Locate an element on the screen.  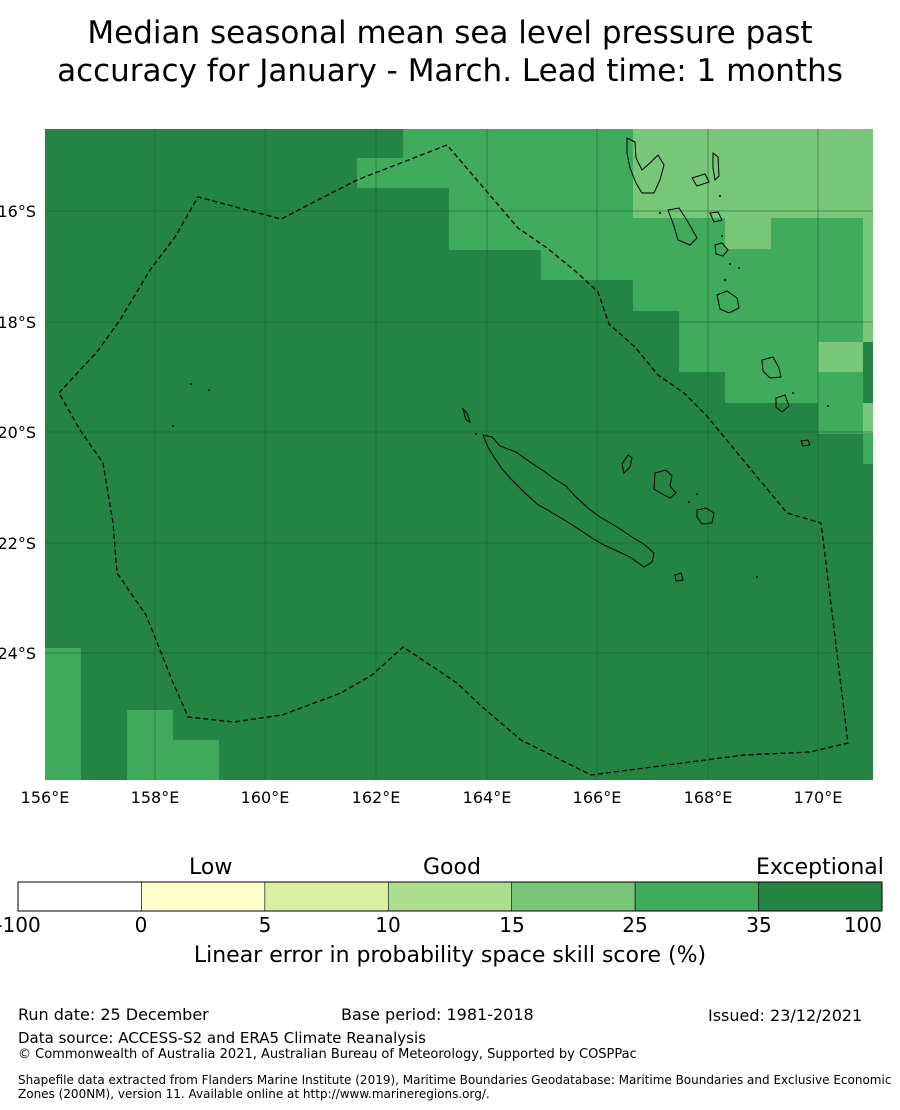
lat-label: 18°S is located at coordinates (18, 322).